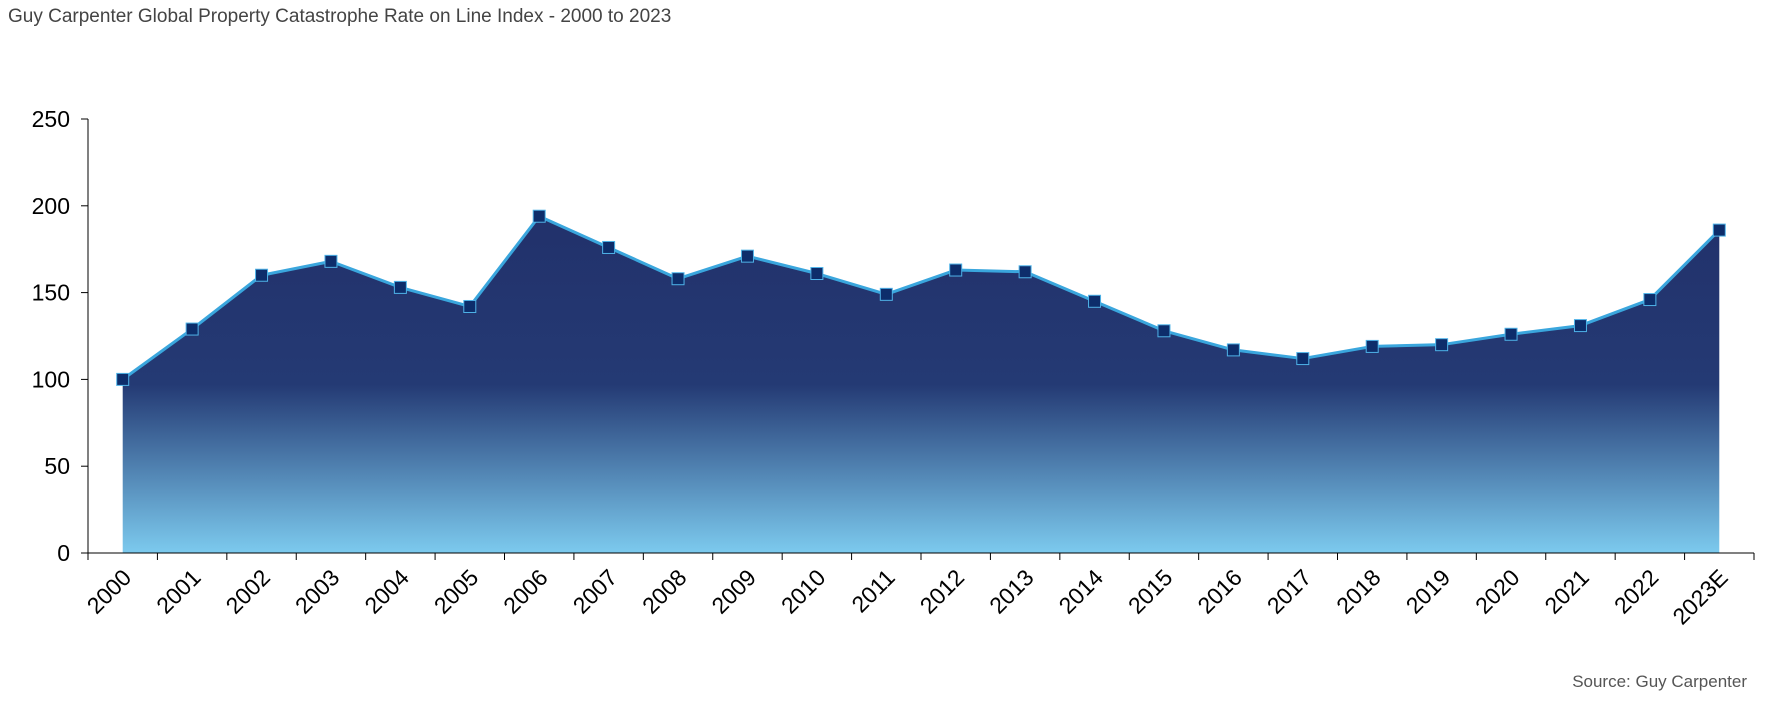 The image size is (1765, 714). Describe the element at coordinates (1011, 591) in the screenshot. I see `x-tick-label: 2013` at that location.